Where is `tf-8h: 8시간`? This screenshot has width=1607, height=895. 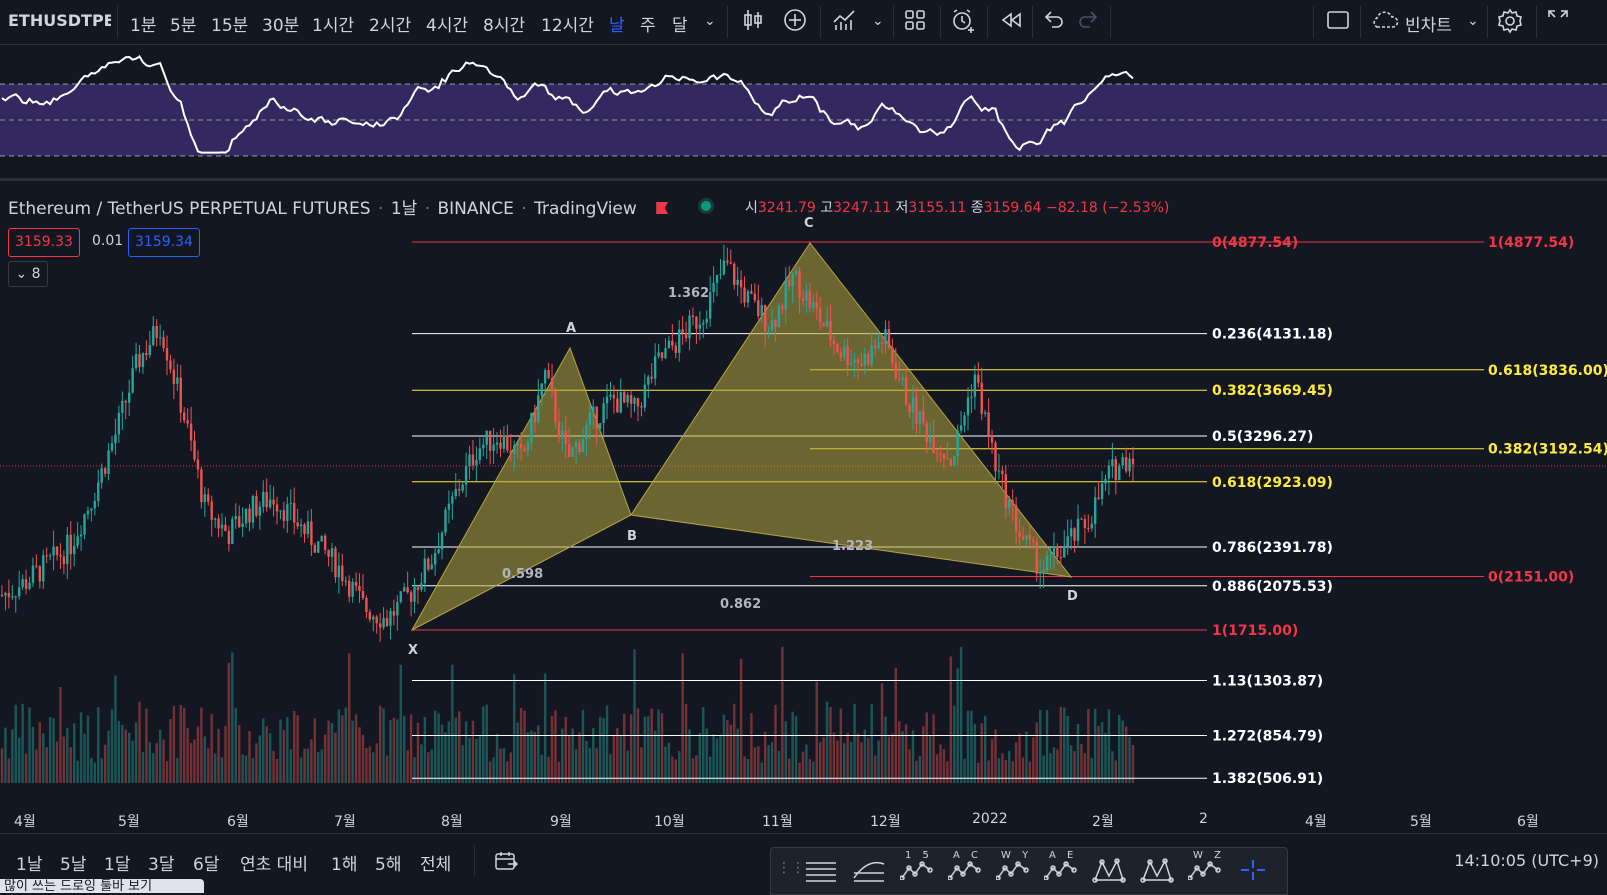 tf-8h: 8시간 is located at coordinates (504, 26).